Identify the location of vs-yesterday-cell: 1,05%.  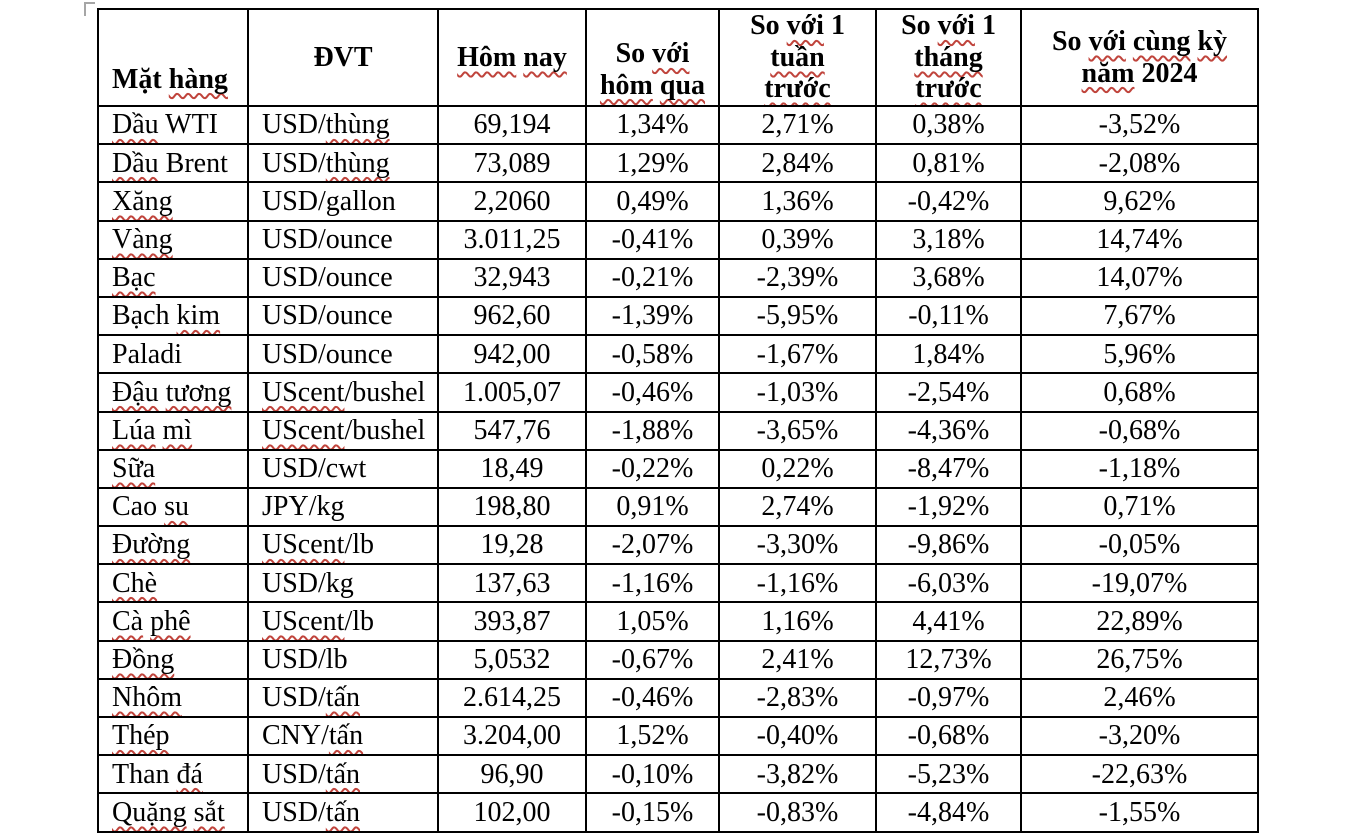
(652, 621).